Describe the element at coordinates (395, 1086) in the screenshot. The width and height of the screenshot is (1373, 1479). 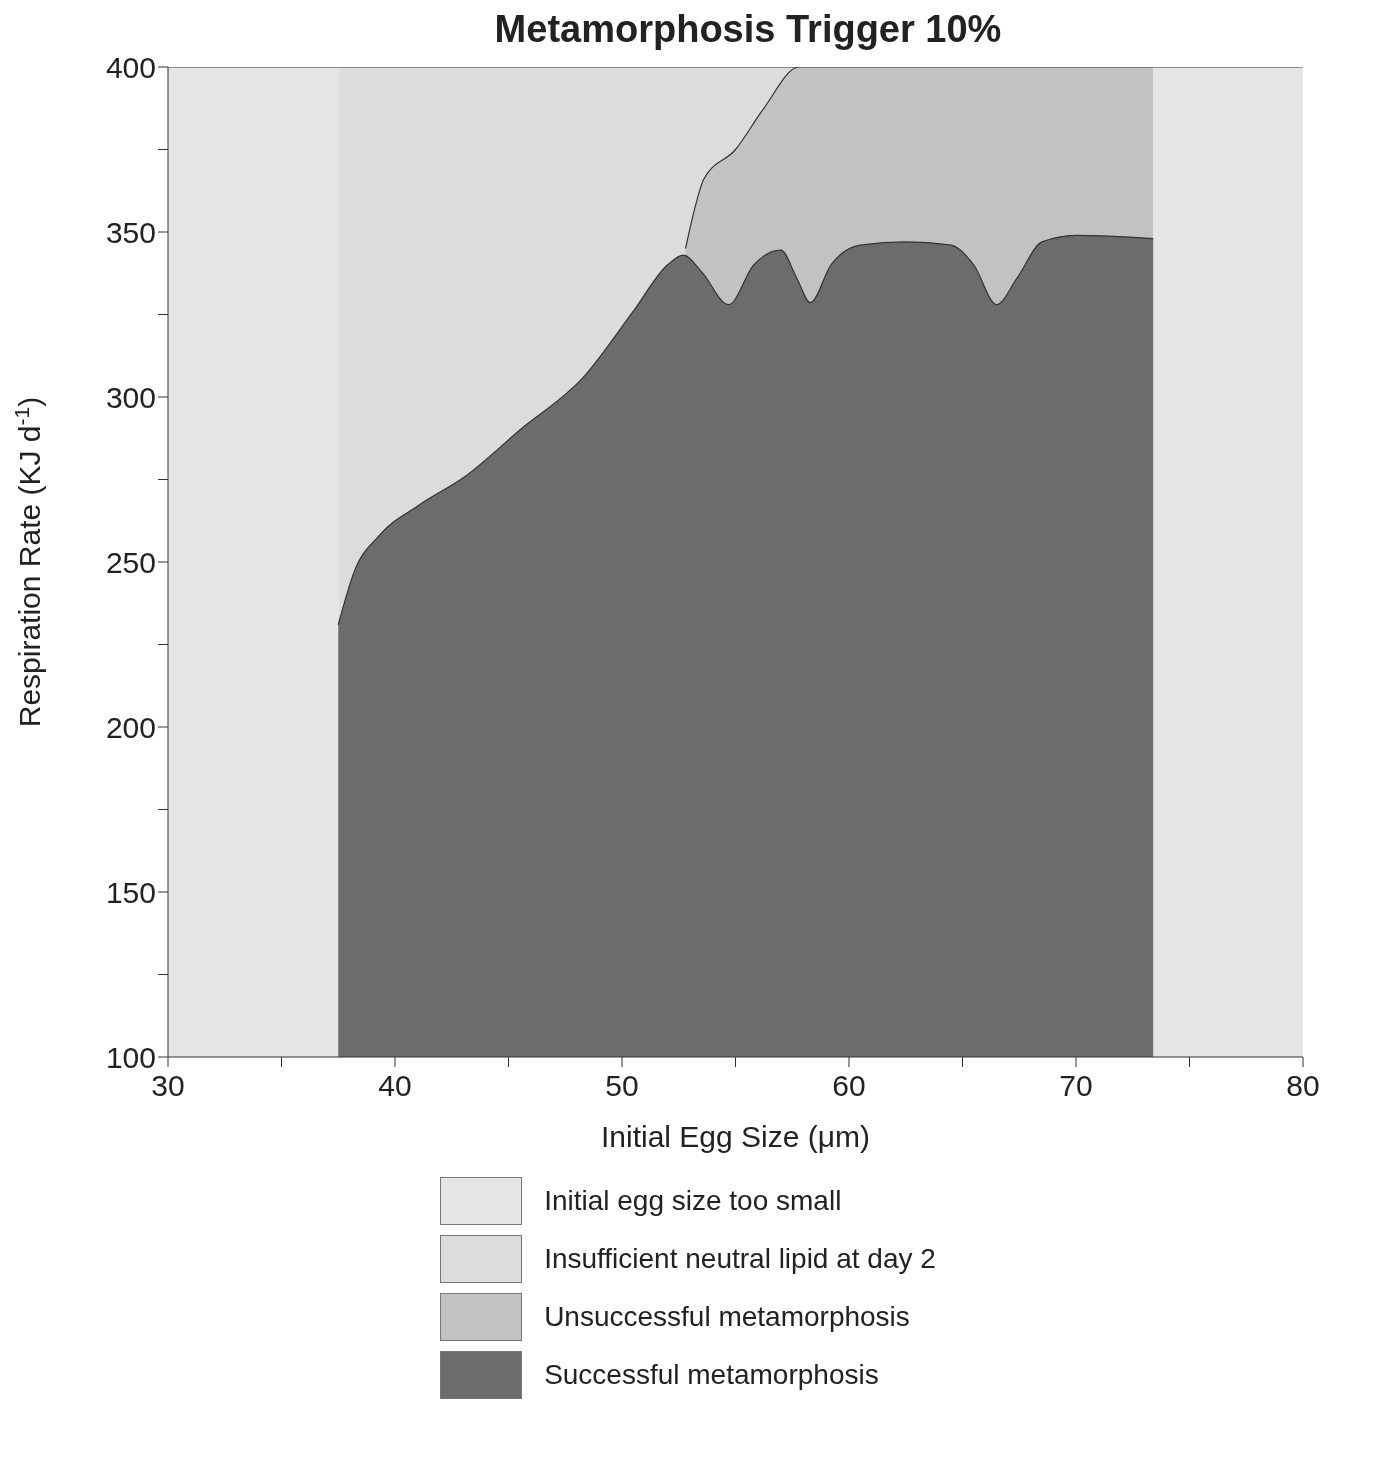
I see `x-tick-label: 40` at that location.